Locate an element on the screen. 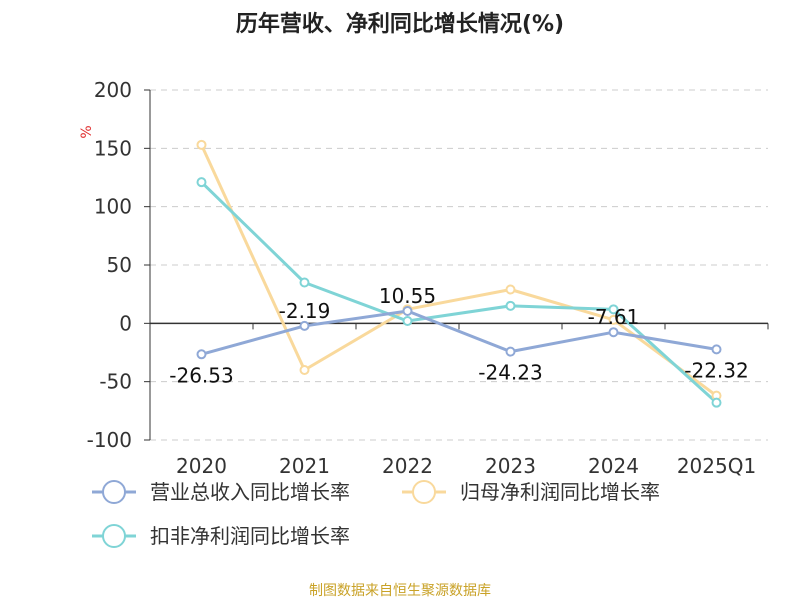  data-label: 10.55 is located at coordinates (407, 296).